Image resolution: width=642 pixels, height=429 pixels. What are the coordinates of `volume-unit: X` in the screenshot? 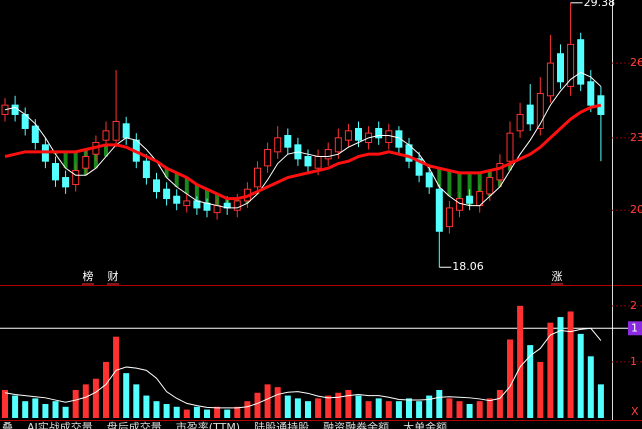 It's located at (635, 411).